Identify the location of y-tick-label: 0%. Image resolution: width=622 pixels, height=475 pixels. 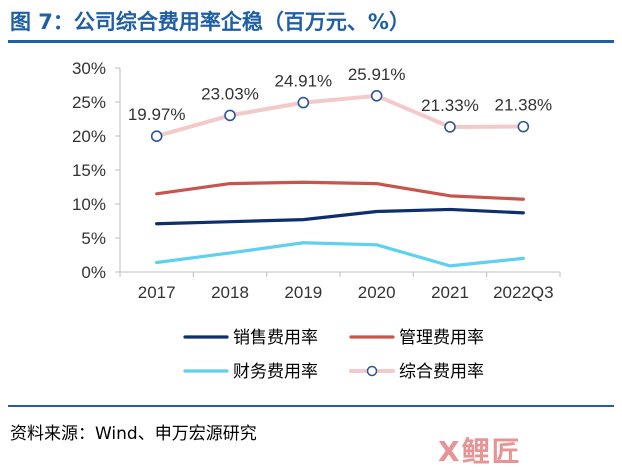
(93, 272).